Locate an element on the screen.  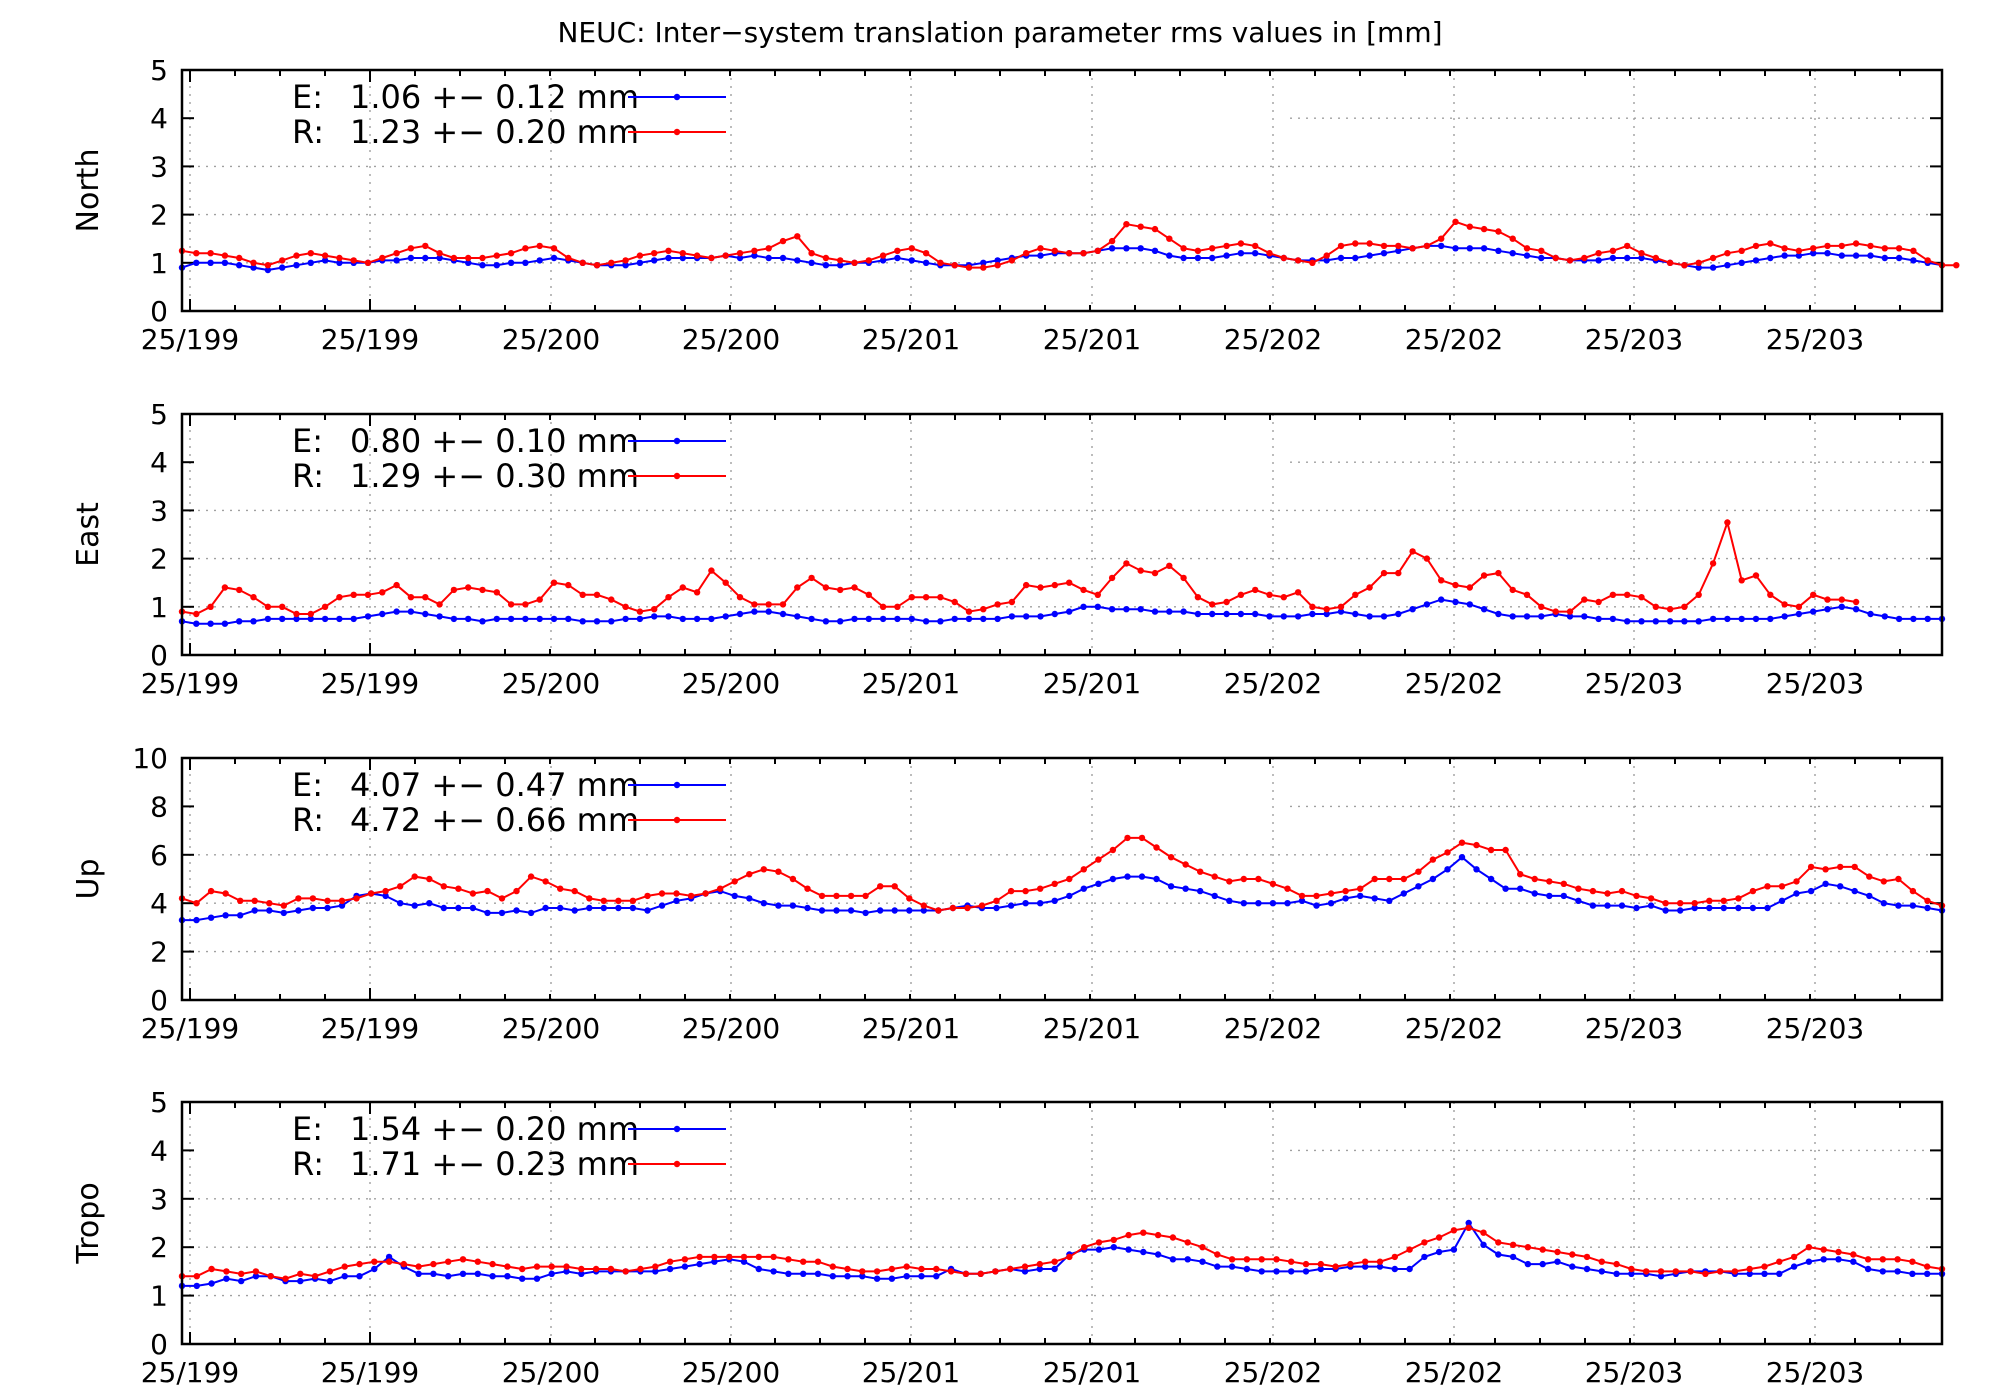
x-tick-label: 25/199 is located at coordinates (190, 1372).